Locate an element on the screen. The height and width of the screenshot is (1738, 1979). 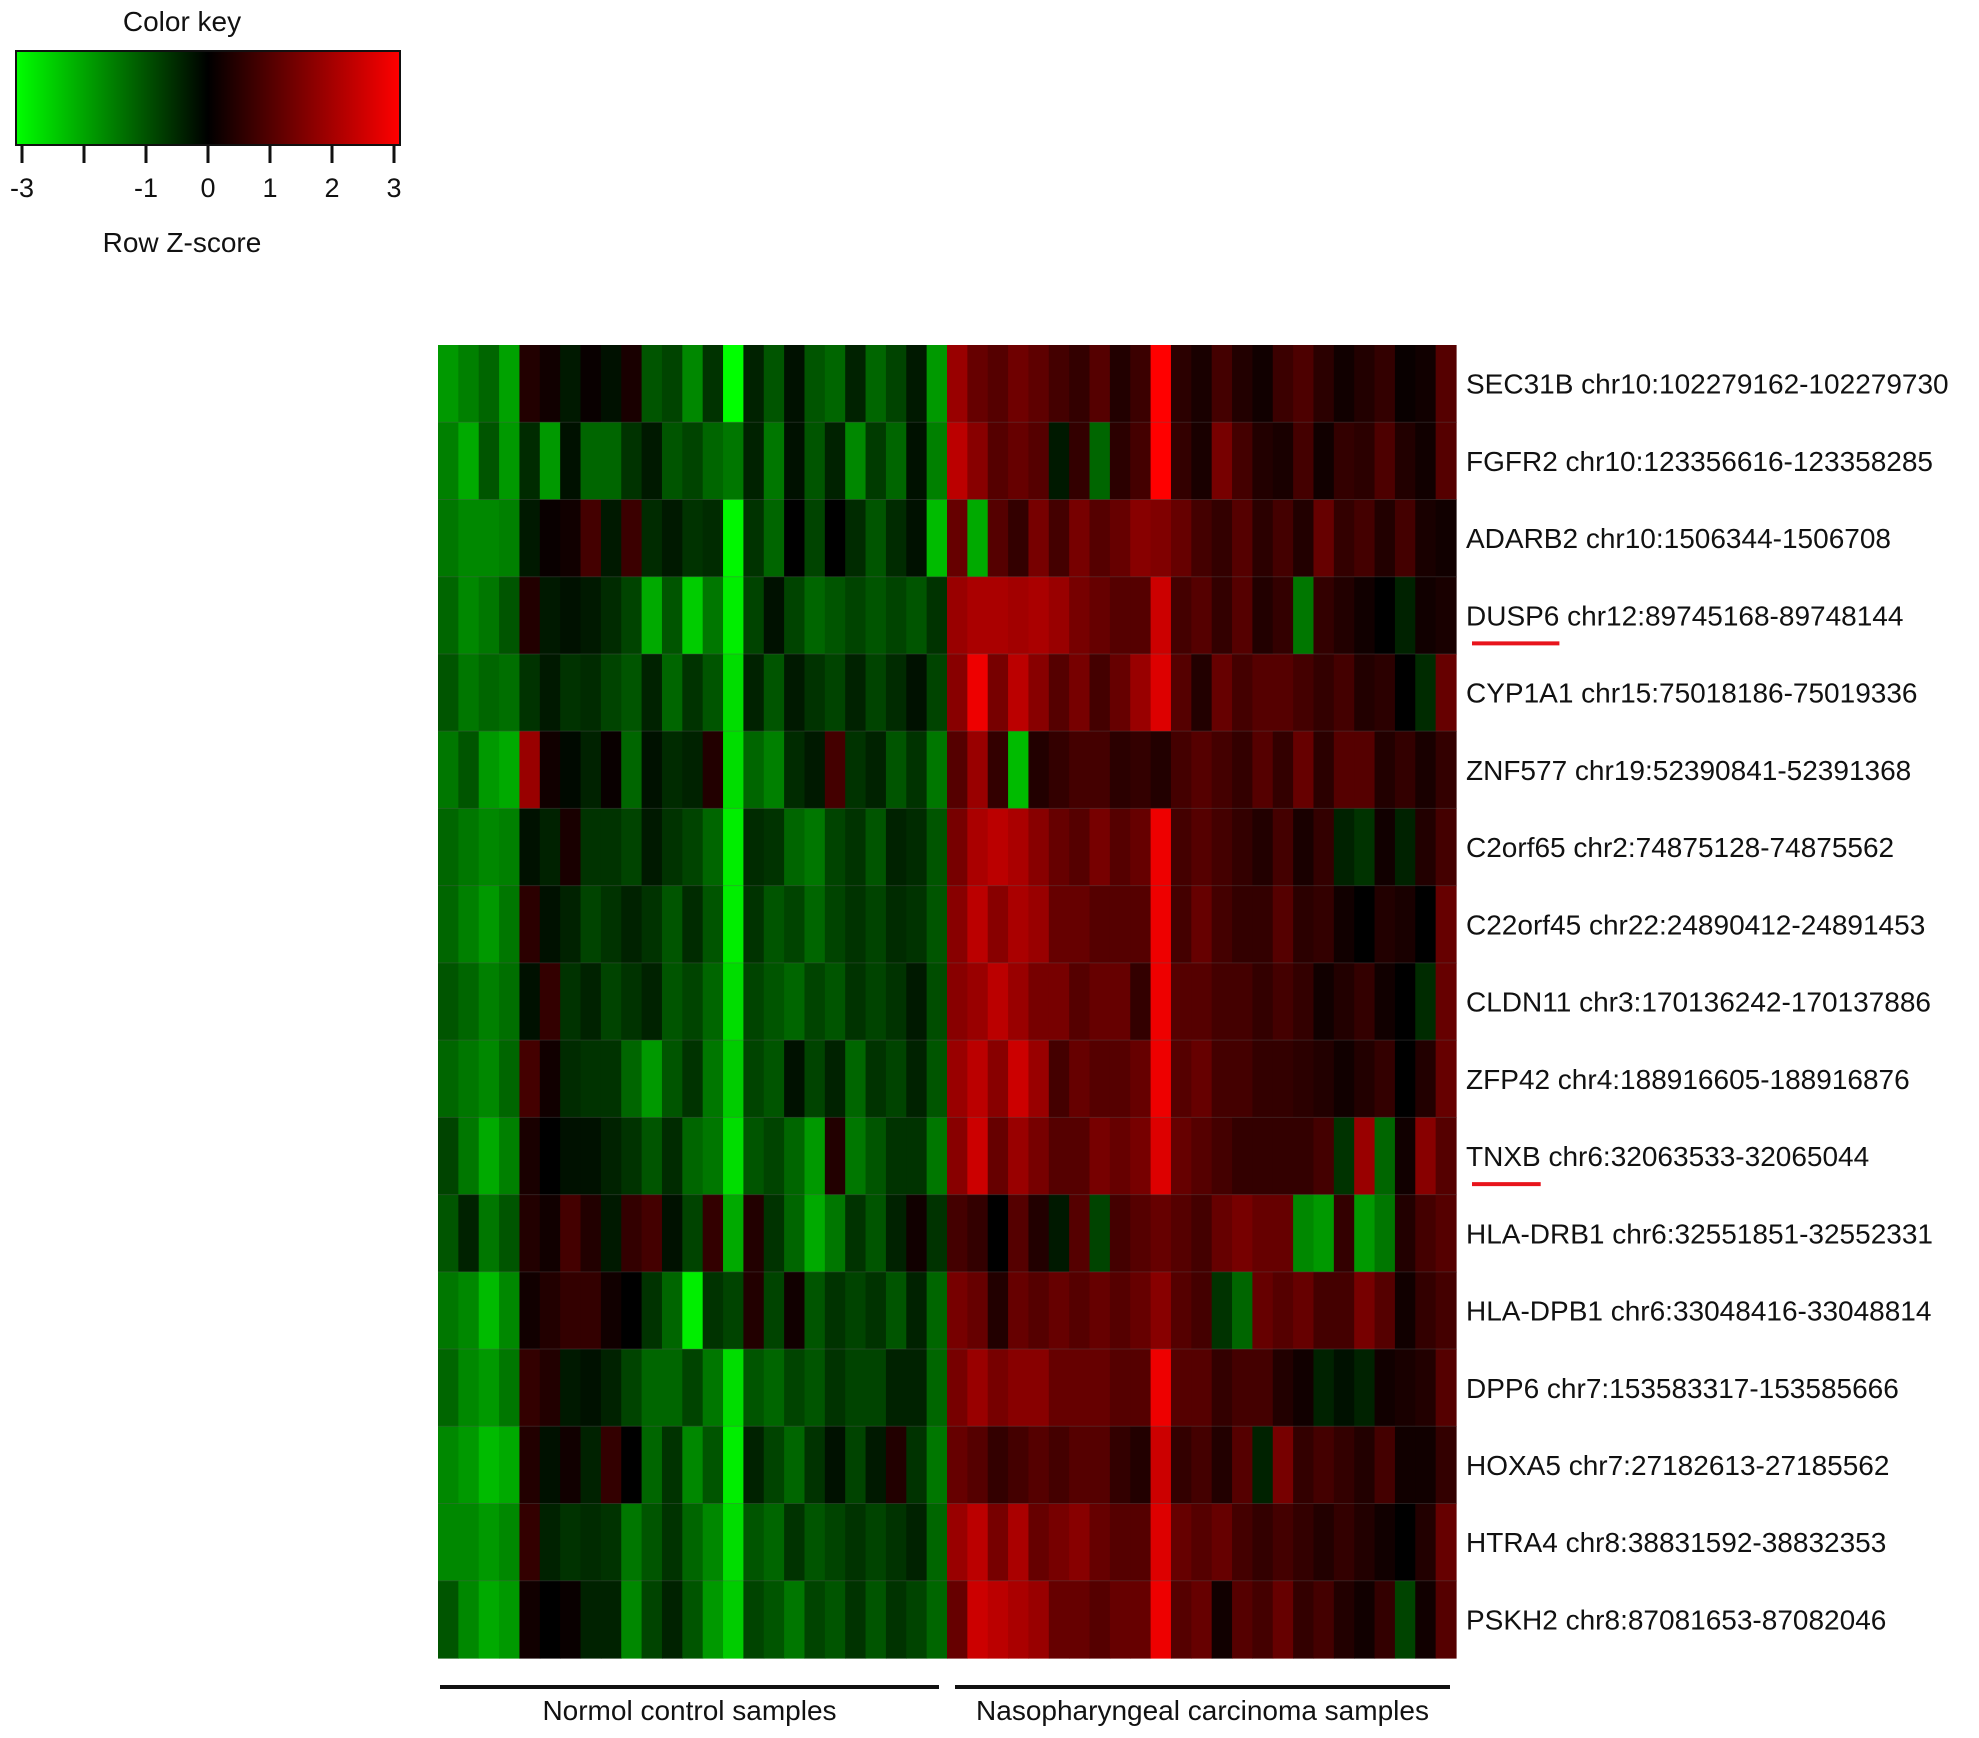
row-label: DPP6 chr7:153583317-153585666 is located at coordinates (1682, 1388).